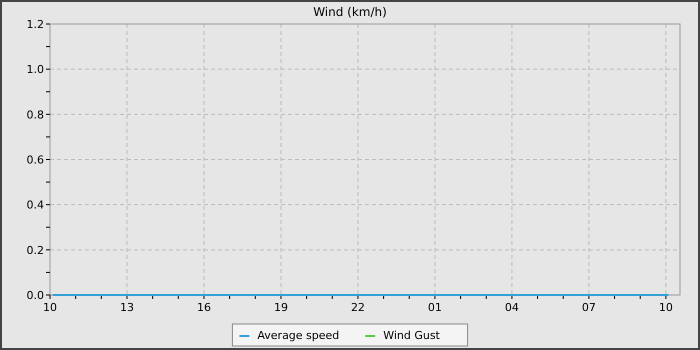 Image resolution: width=700 pixels, height=350 pixels. I want to click on x-tick-label: 07, so click(589, 307).